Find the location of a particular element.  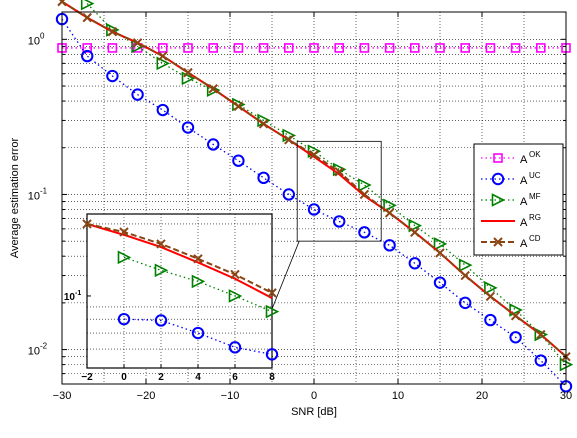

legend-entry-aok-label-sup: OK is located at coordinates (535, 154).